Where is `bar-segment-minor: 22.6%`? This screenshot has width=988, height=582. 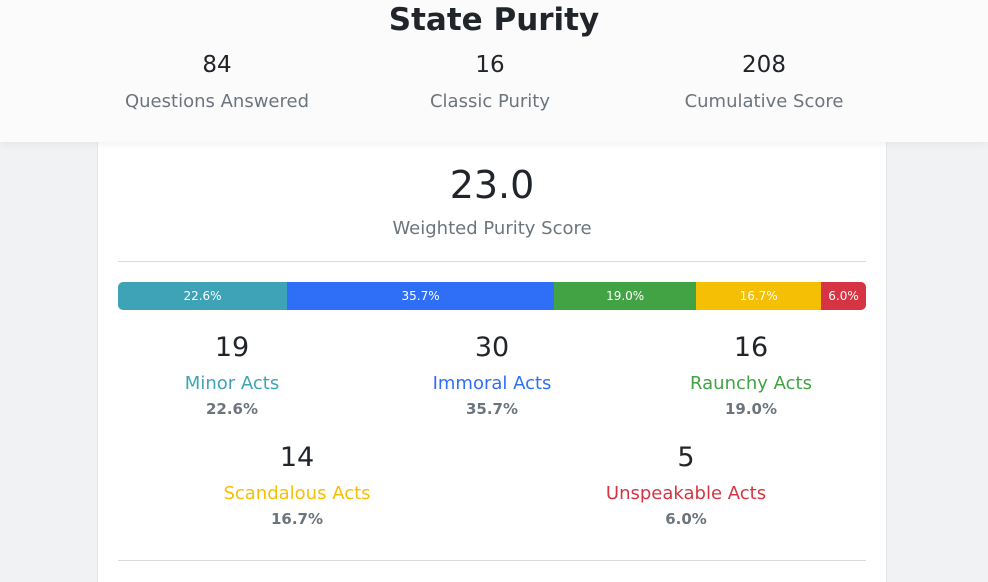
bar-segment-minor: 22.6% is located at coordinates (203, 296).